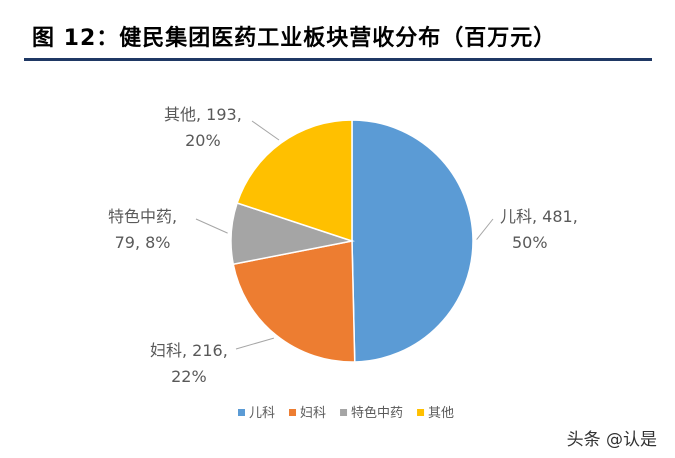 The image size is (675, 458). What do you see at coordinates (338, 59) in the screenshot?
I see `title-rule` at bounding box center [338, 59].